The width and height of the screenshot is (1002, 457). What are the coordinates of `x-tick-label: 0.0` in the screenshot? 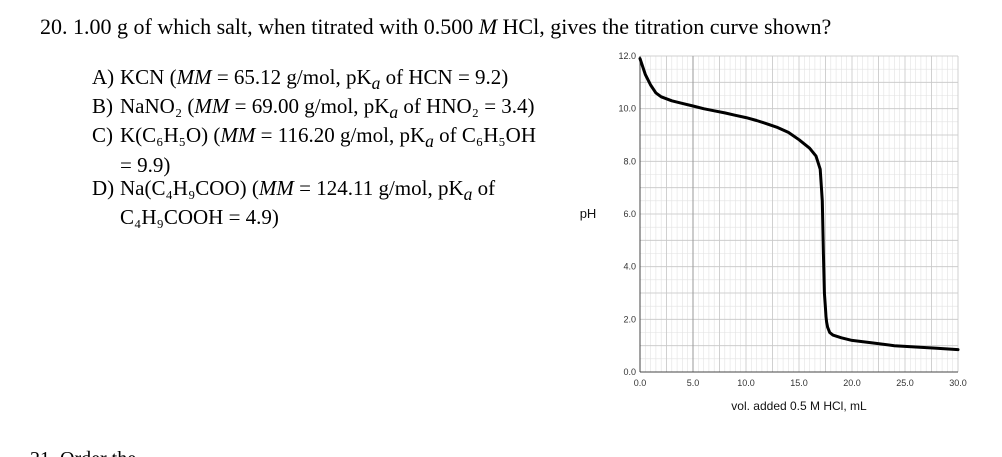 It's located at (640, 383).